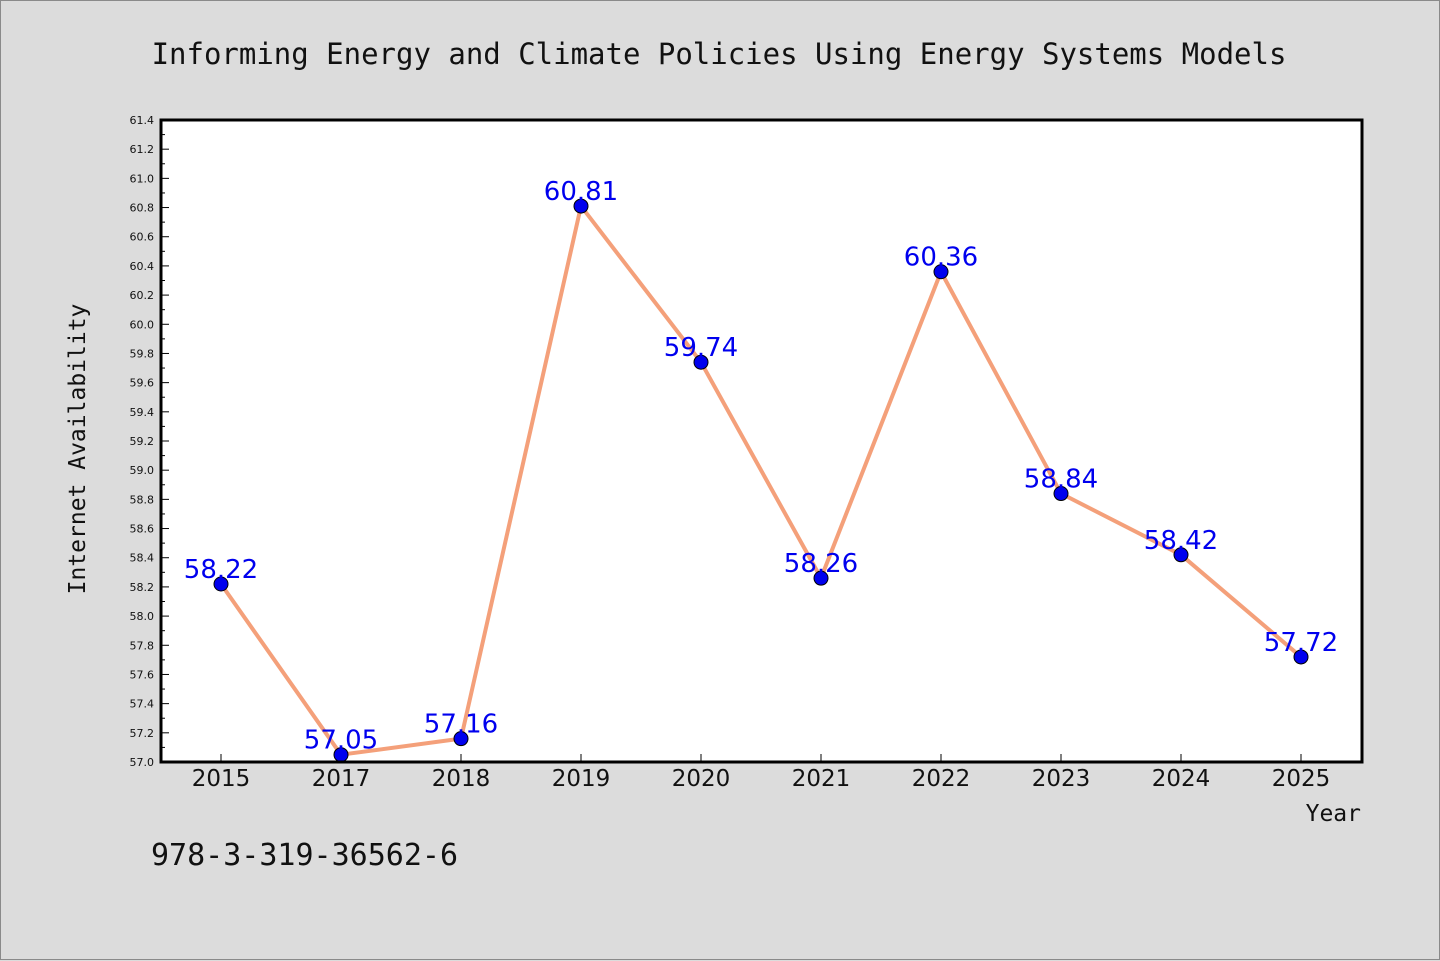  I want to click on y-tick-label: 59.4, so click(142, 412).